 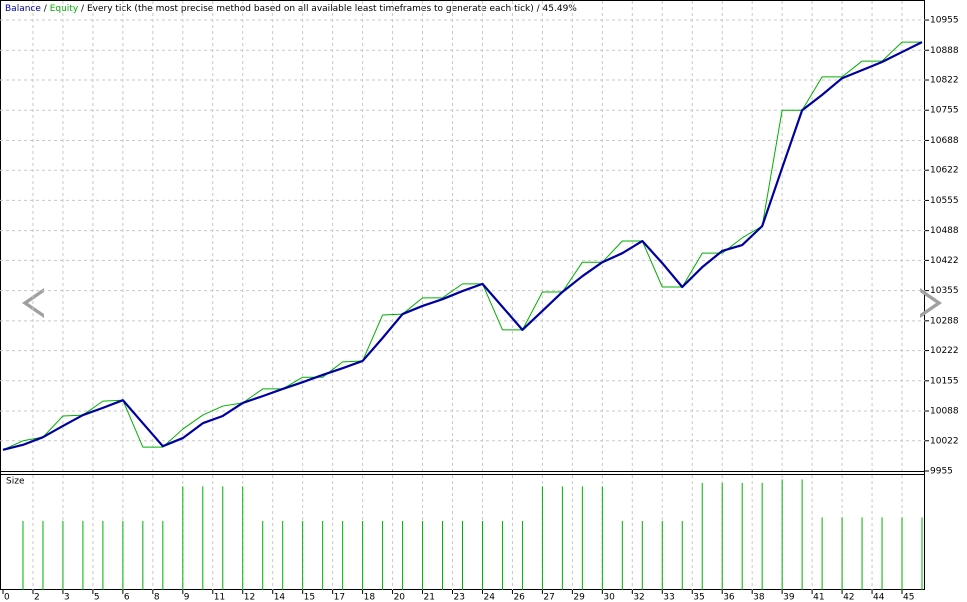 I want to click on x-tick-label: 9, so click(x=187, y=597).